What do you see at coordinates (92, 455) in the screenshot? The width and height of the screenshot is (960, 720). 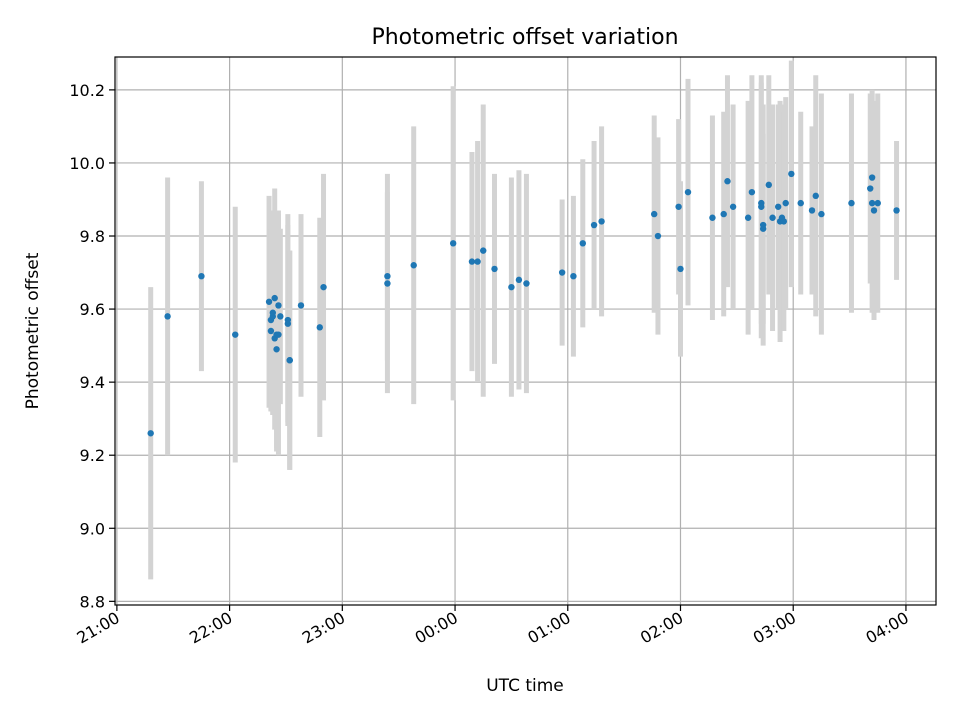 I see `y-tick-label: 9.2` at bounding box center [92, 455].